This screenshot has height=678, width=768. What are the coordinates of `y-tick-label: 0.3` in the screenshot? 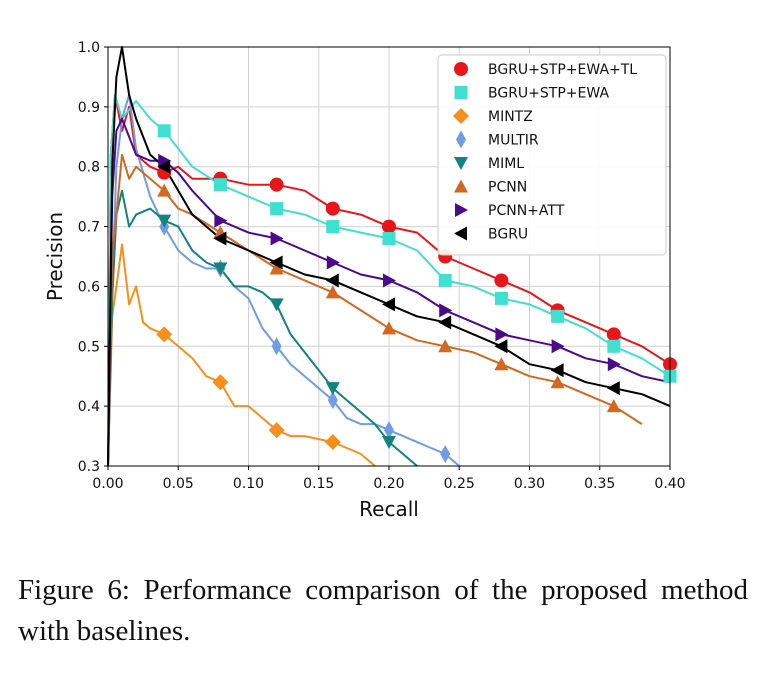 It's located at (89, 467).